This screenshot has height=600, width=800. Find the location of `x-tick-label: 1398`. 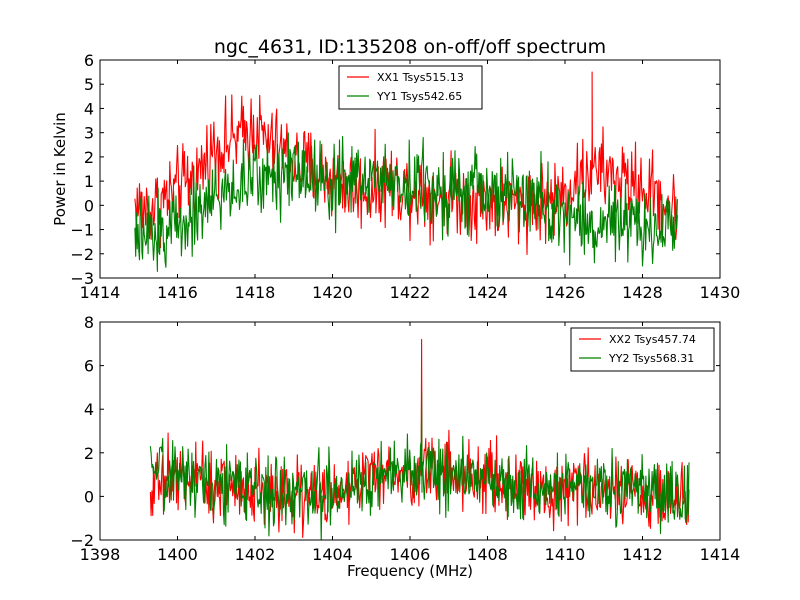

x-tick-label: 1398 is located at coordinates (100, 554).